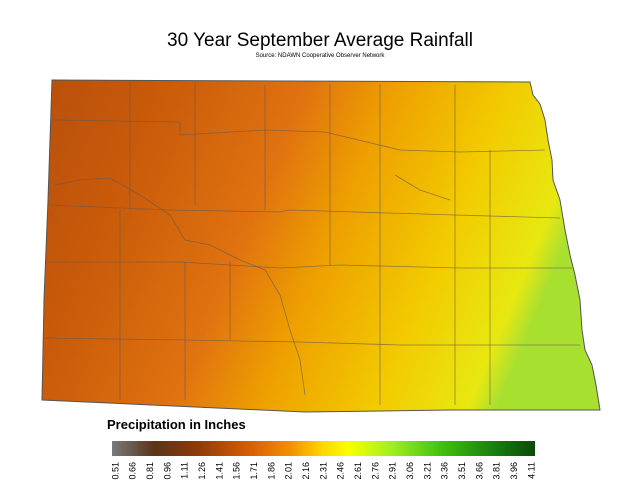 Image resolution: width=640 pixels, height=495 pixels. Describe the element at coordinates (410, 471) in the screenshot. I see `legend-tick-label: 3.06` at that location.